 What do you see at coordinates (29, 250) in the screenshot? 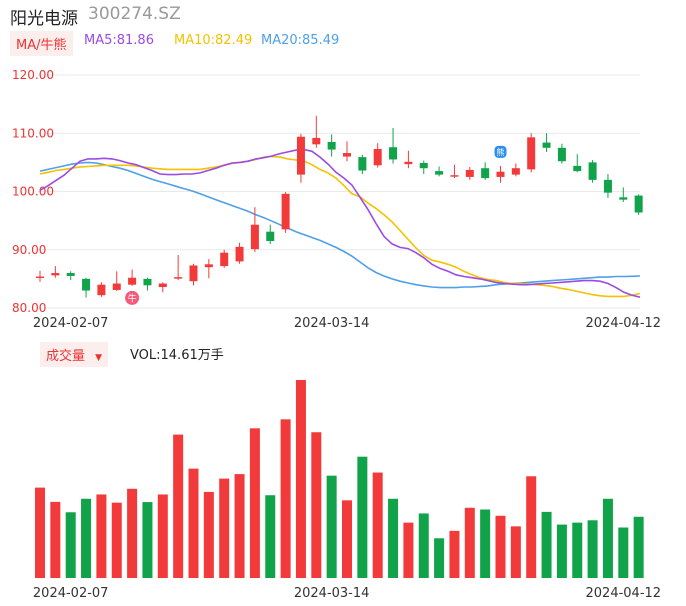
I see `y-tick-label: 90.00` at bounding box center [29, 250].